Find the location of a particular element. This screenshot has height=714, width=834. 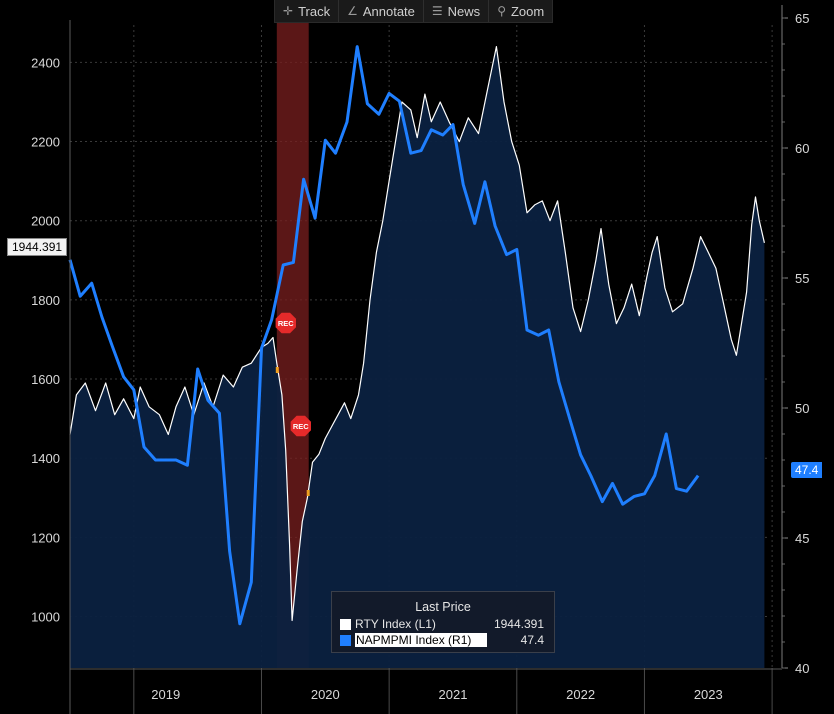

left-tick-label: 2200 is located at coordinates (45, 142).